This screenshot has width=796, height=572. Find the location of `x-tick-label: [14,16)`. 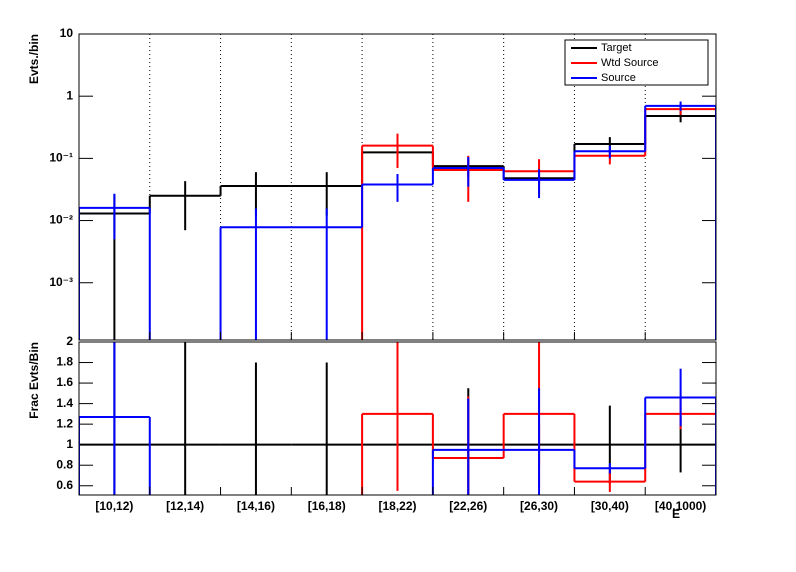

x-tick-label: [14,16) is located at coordinates (256, 506).